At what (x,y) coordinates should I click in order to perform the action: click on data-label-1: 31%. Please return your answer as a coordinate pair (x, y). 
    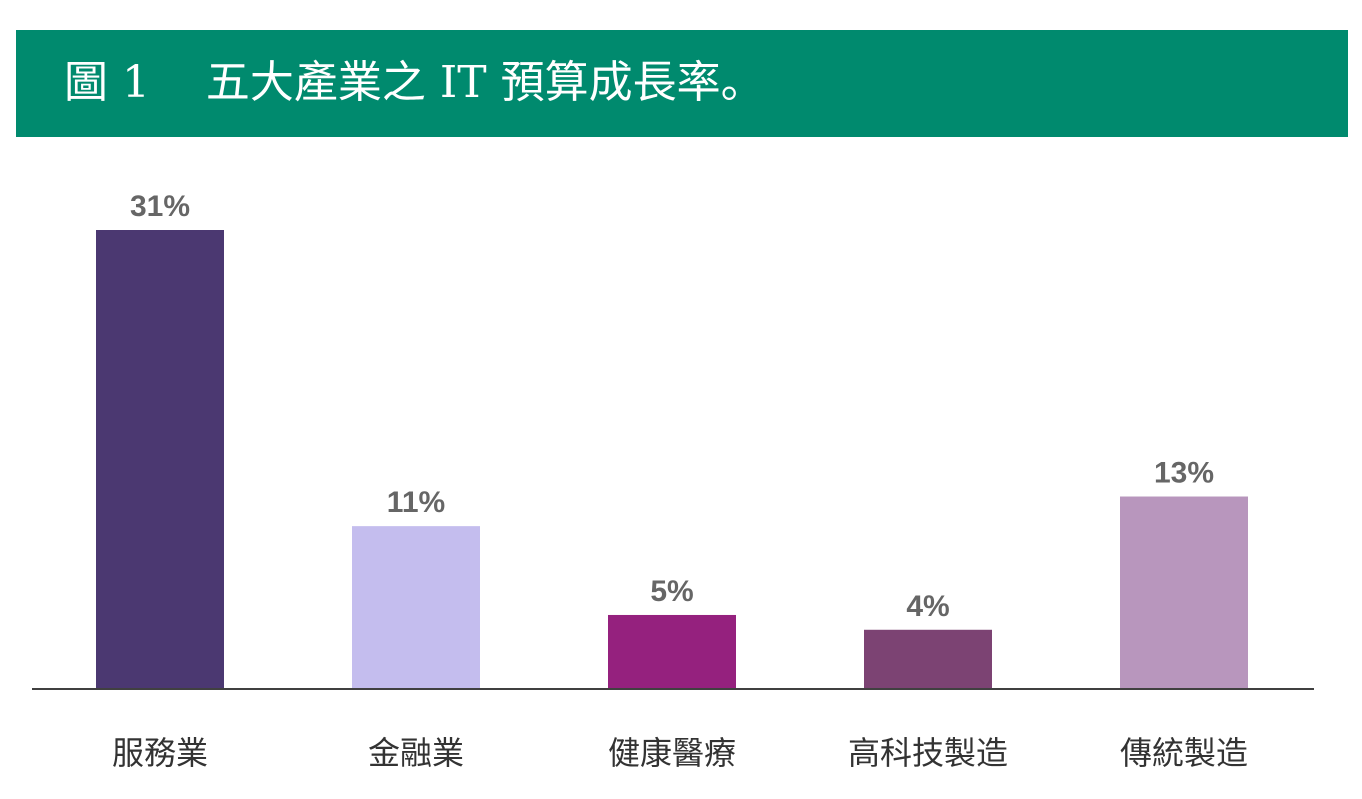
    Looking at the image, I should click on (160, 206).